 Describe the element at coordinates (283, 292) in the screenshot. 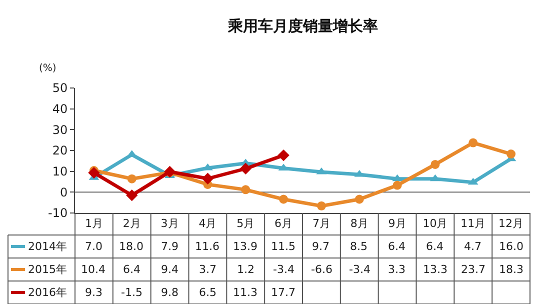

I see `data-label: 17.7` at that location.